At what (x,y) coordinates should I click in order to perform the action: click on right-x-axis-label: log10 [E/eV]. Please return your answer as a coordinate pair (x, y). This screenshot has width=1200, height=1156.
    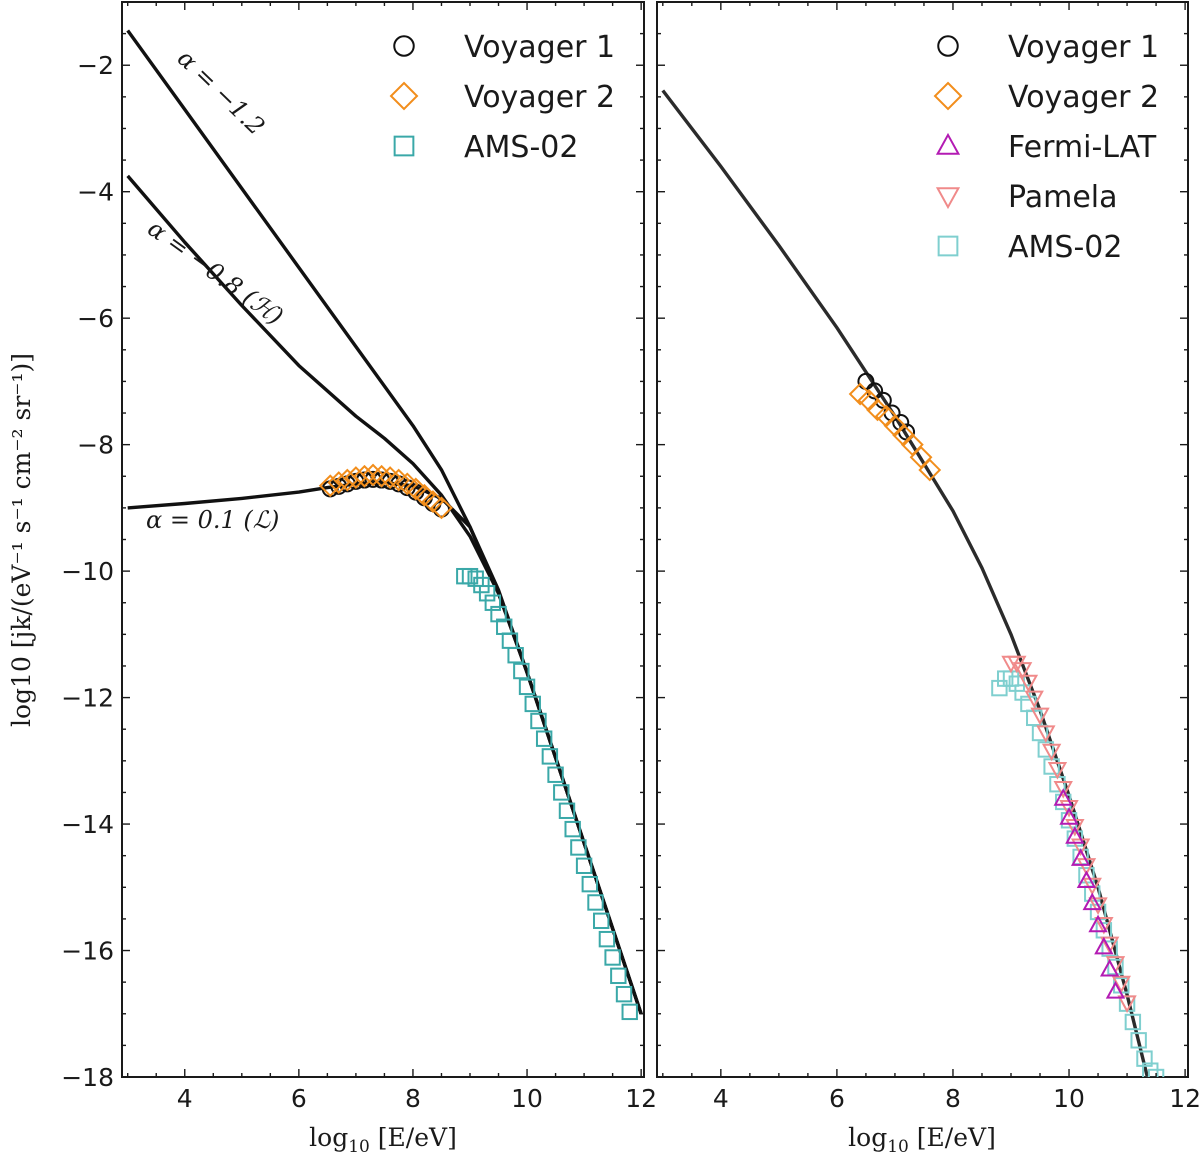
    Looking at the image, I should click on (922, 1139).